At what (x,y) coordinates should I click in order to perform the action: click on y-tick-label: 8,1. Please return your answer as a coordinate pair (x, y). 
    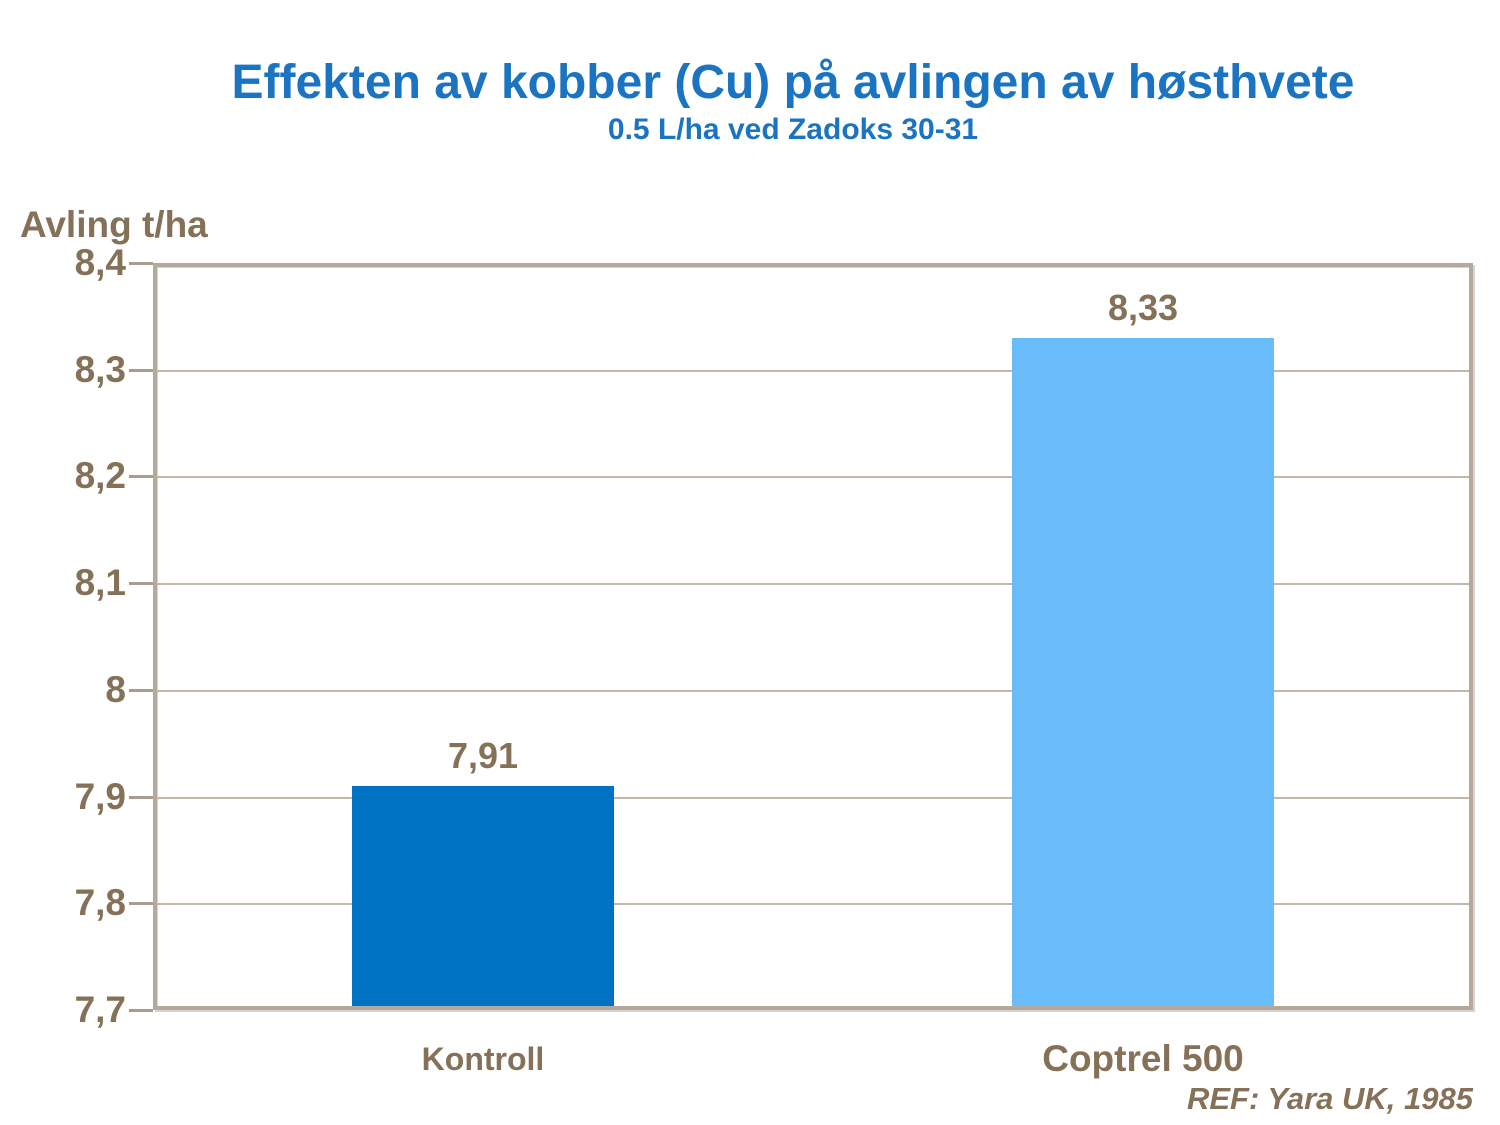
    Looking at the image, I should click on (100, 583).